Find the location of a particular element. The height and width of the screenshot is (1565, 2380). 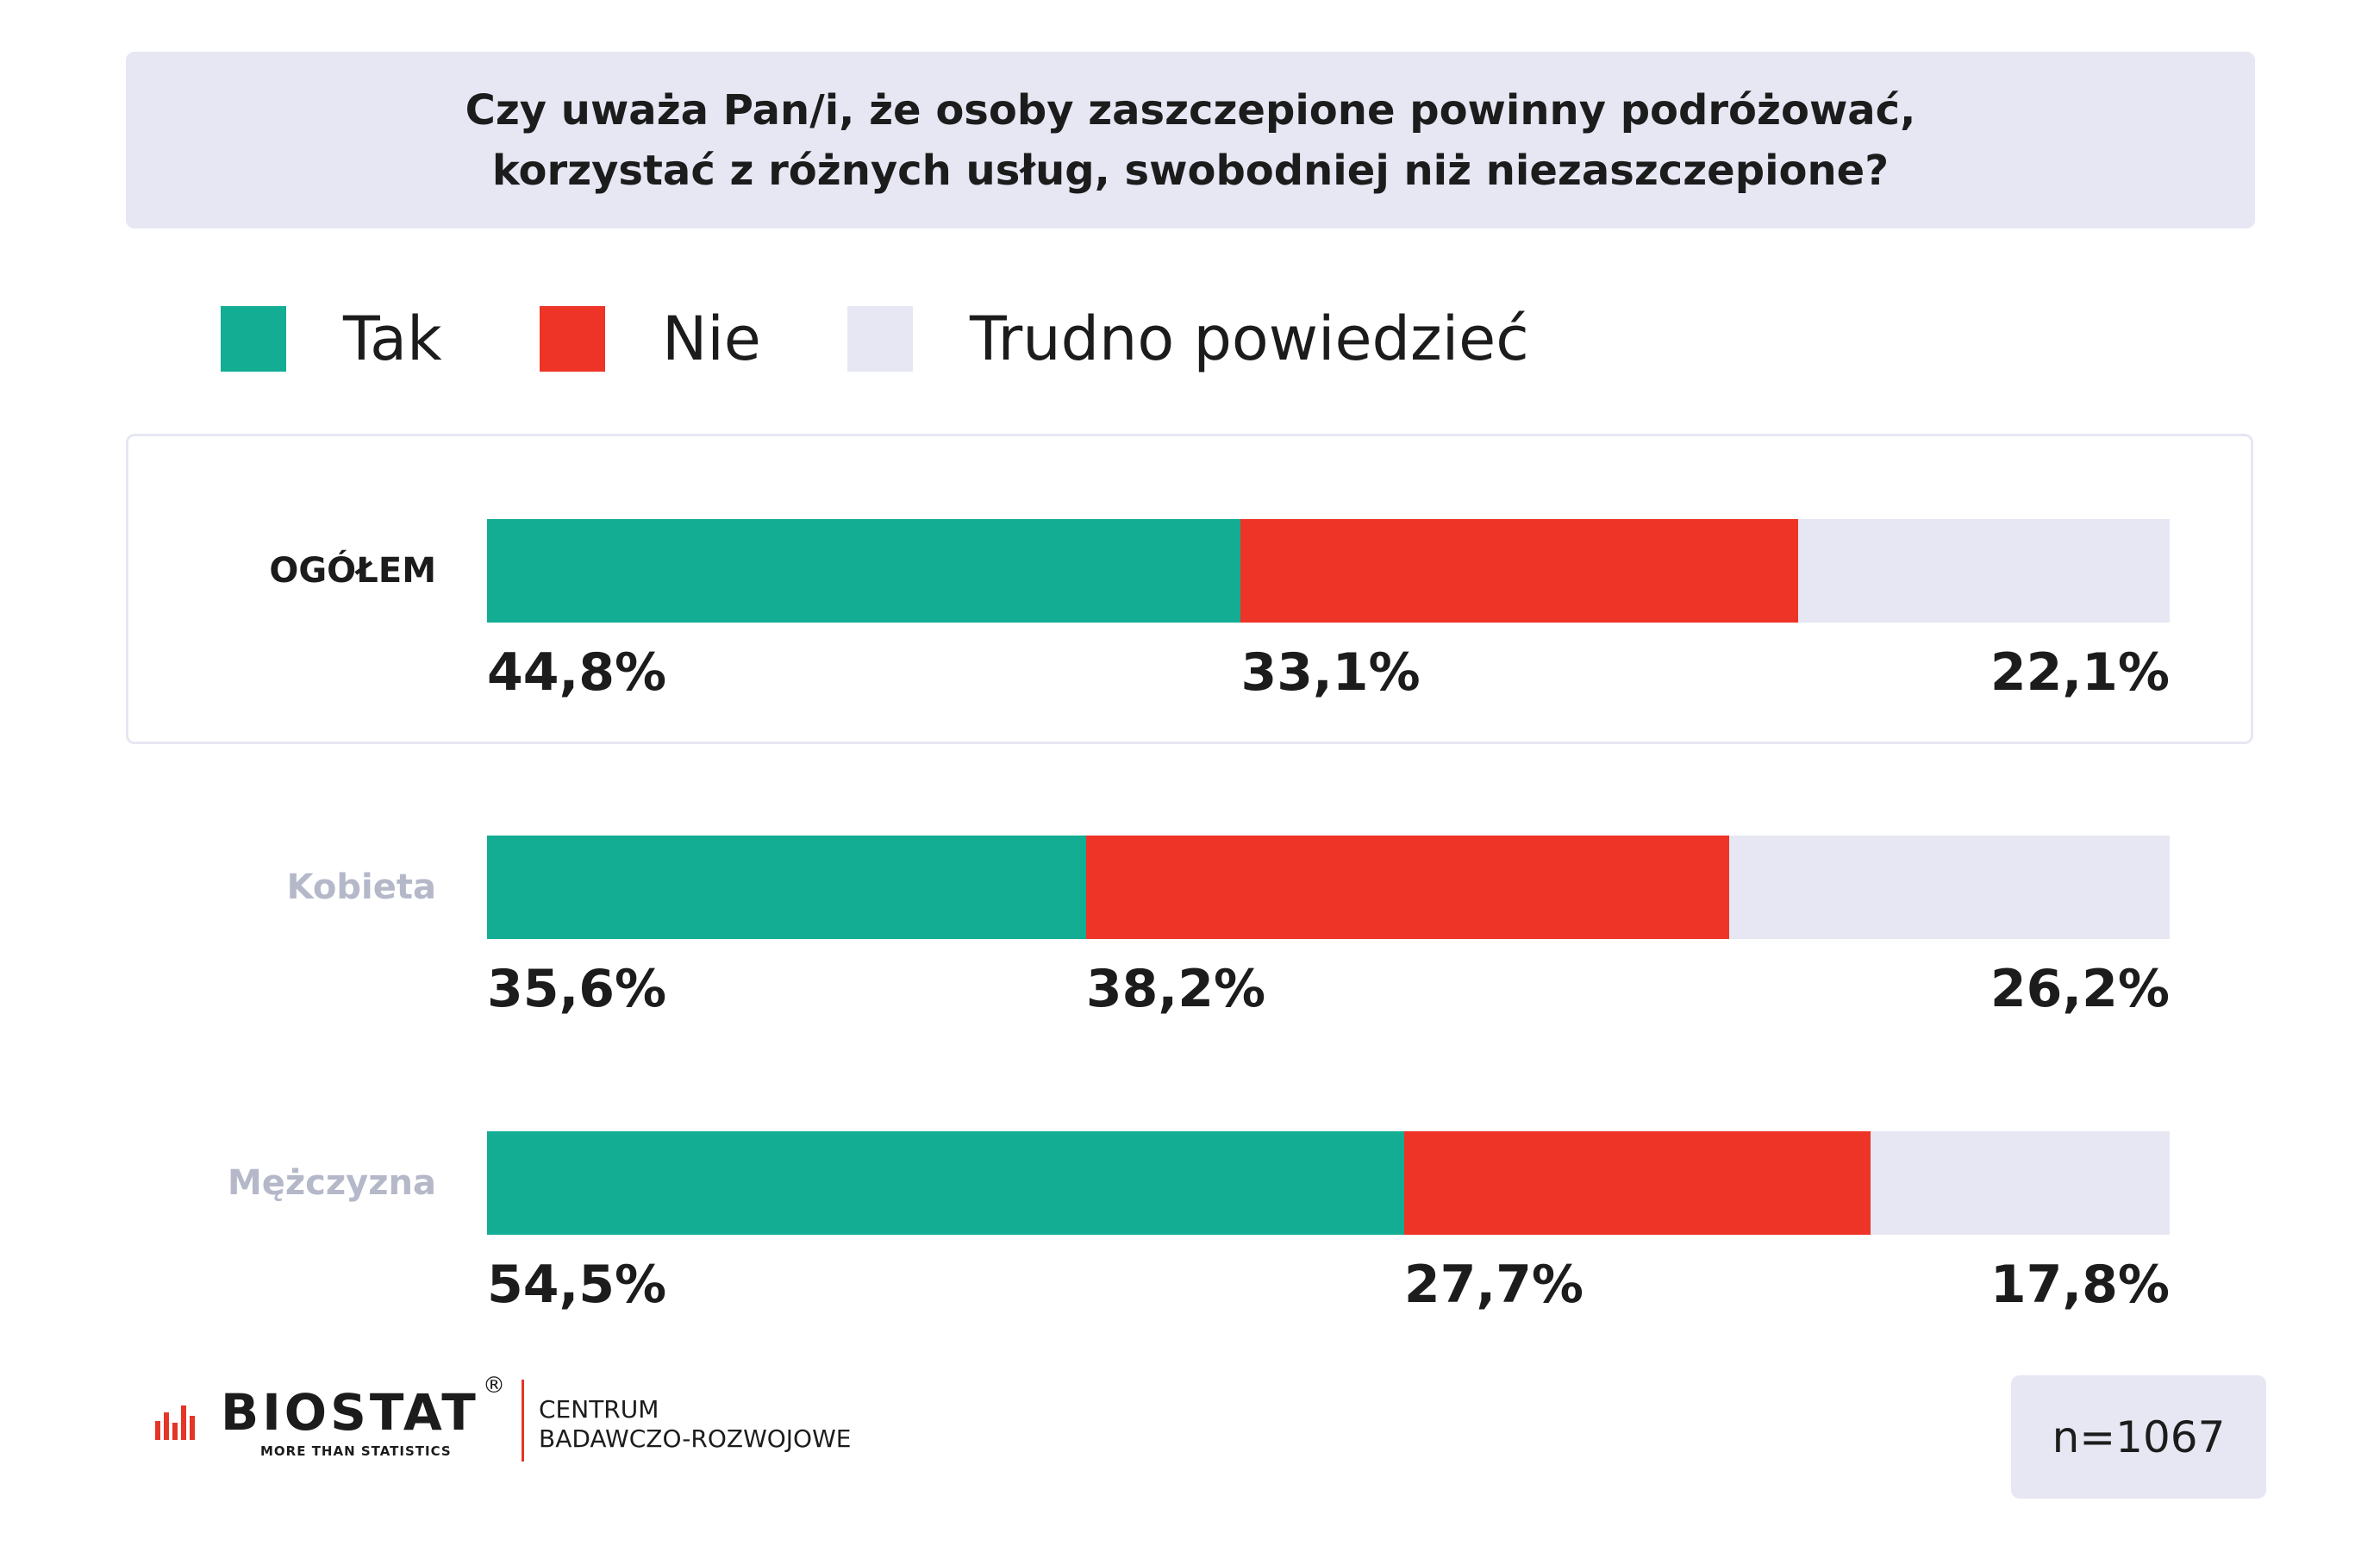

row-label-mezczyzna: Mężczyzna is located at coordinates (332, 1183).